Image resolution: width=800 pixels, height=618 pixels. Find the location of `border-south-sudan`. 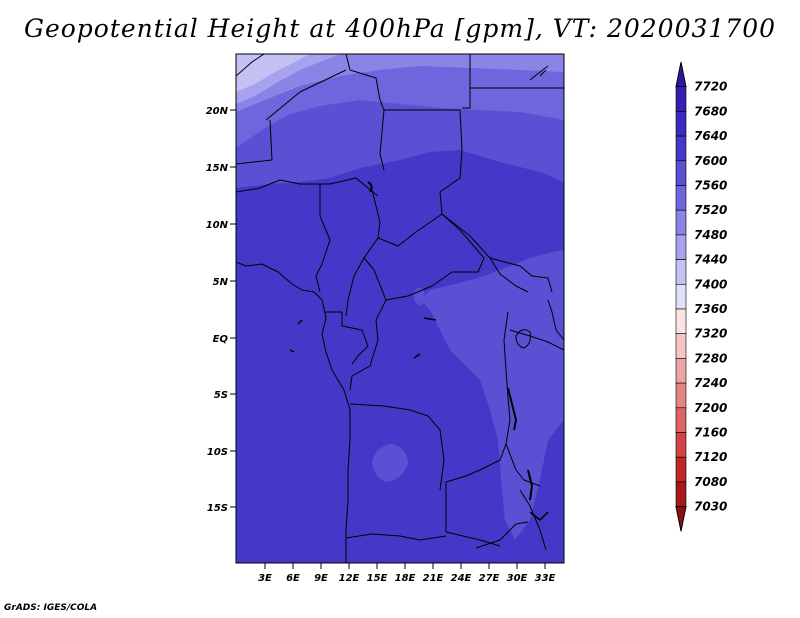

border-south-sudan is located at coordinates (497, 253).